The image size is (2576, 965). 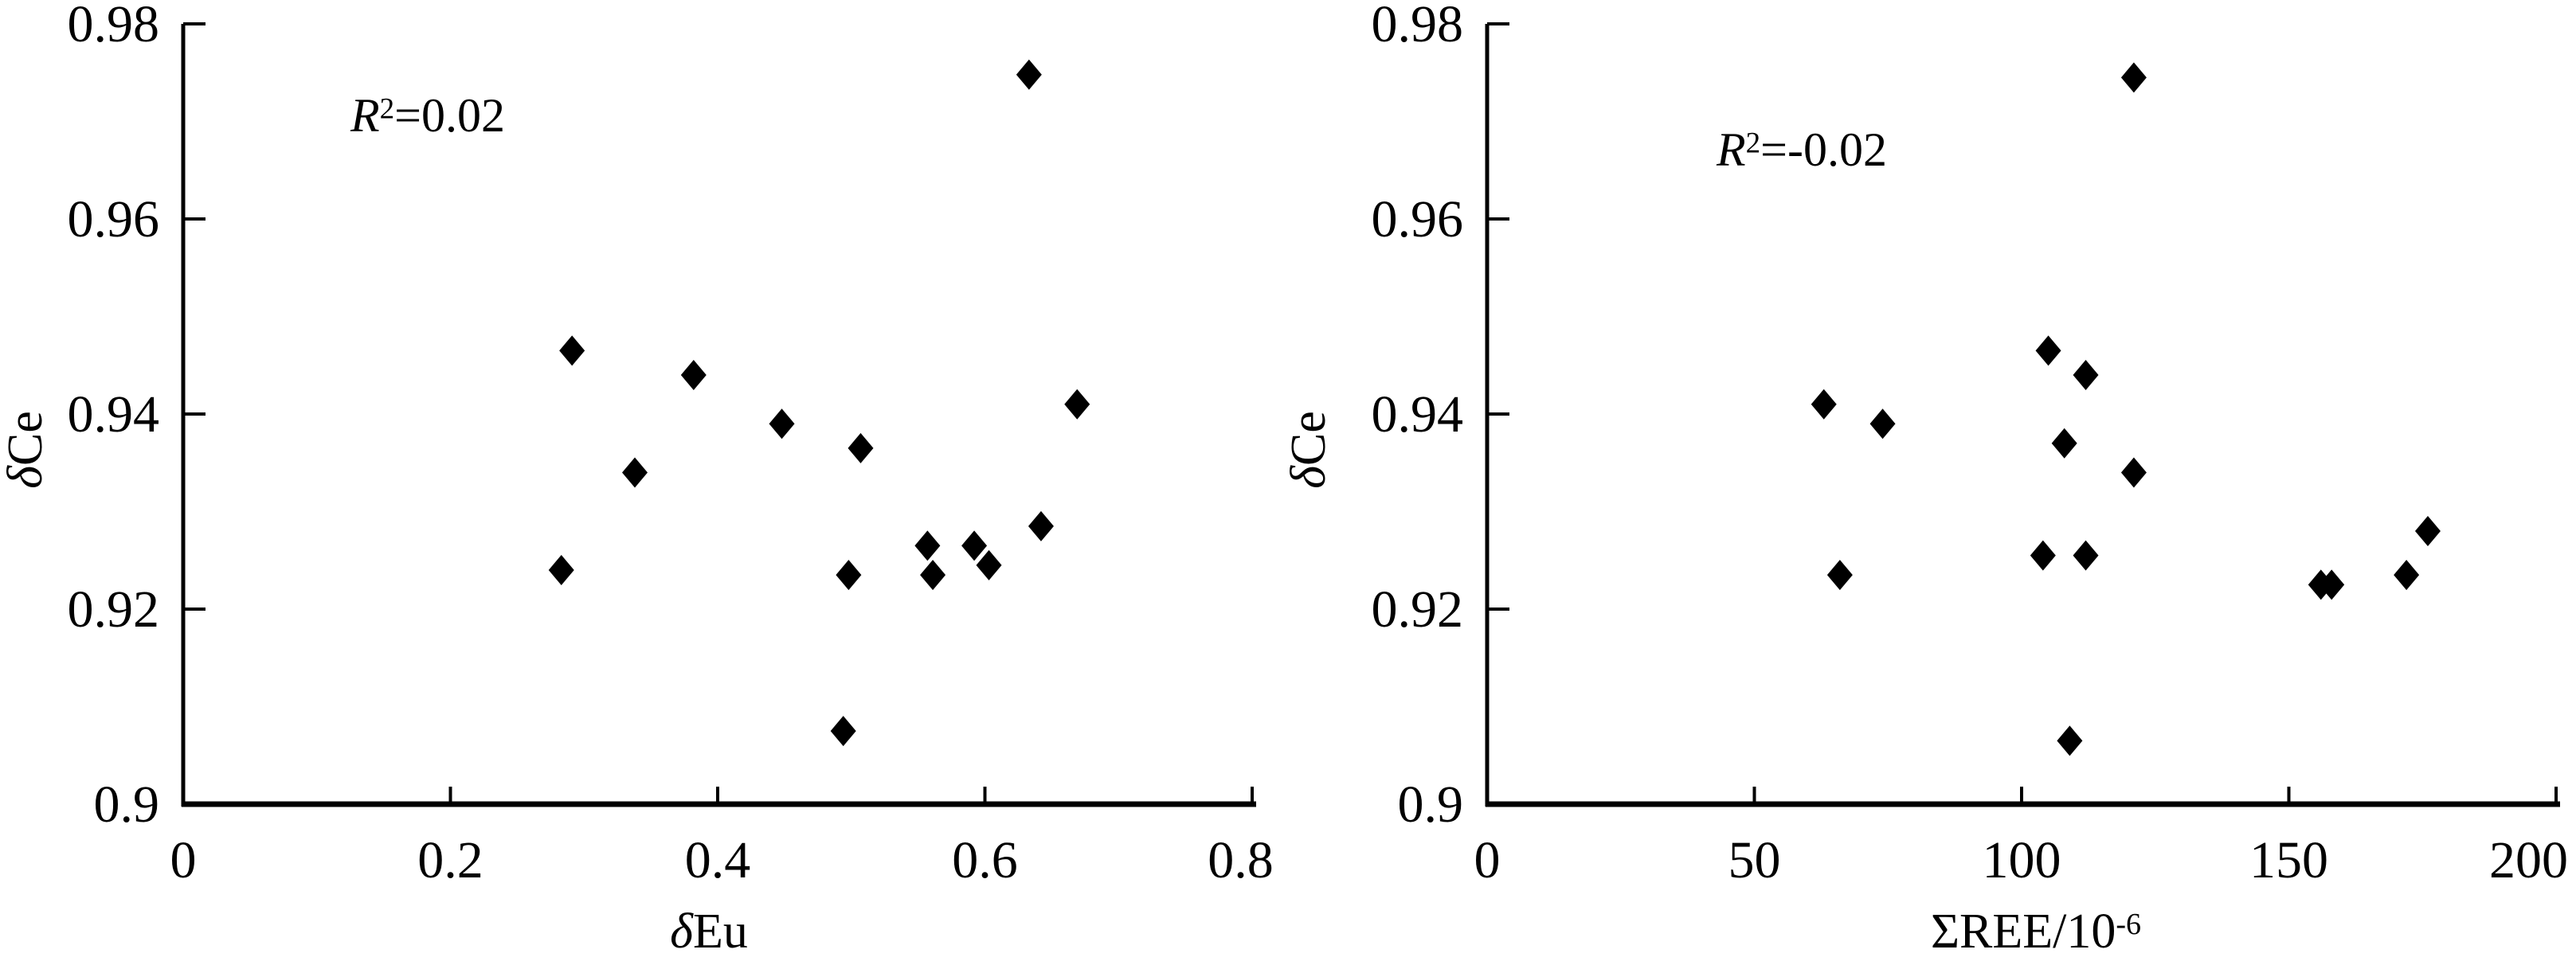 I want to click on x-tick-label: 0.4, so click(x=718, y=860).